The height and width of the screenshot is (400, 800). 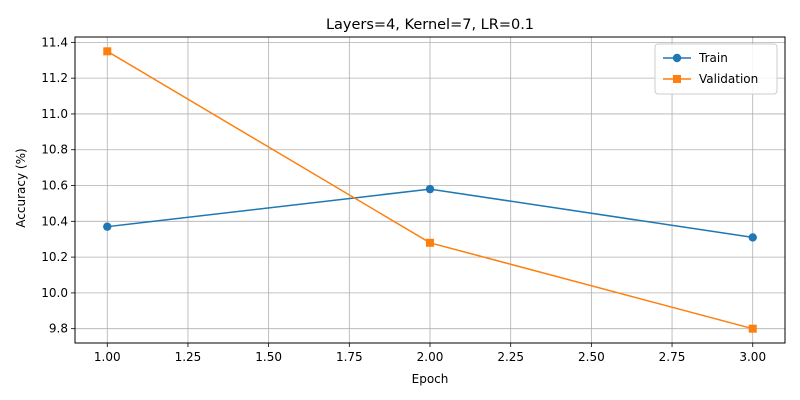 What do you see at coordinates (430, 379) in the screenshot?
I see `x-axis-label: Epoch` at bounding box center [430, 379].